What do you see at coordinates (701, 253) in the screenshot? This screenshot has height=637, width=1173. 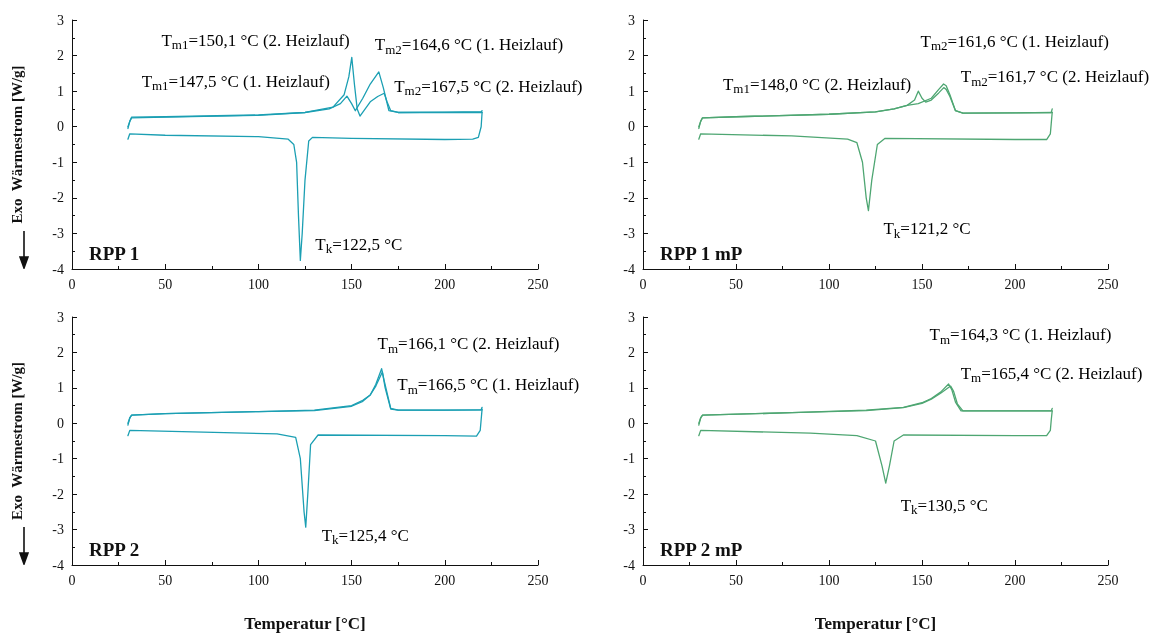 I see `text: RPP 1 mP` at bounding box center [701, 253].